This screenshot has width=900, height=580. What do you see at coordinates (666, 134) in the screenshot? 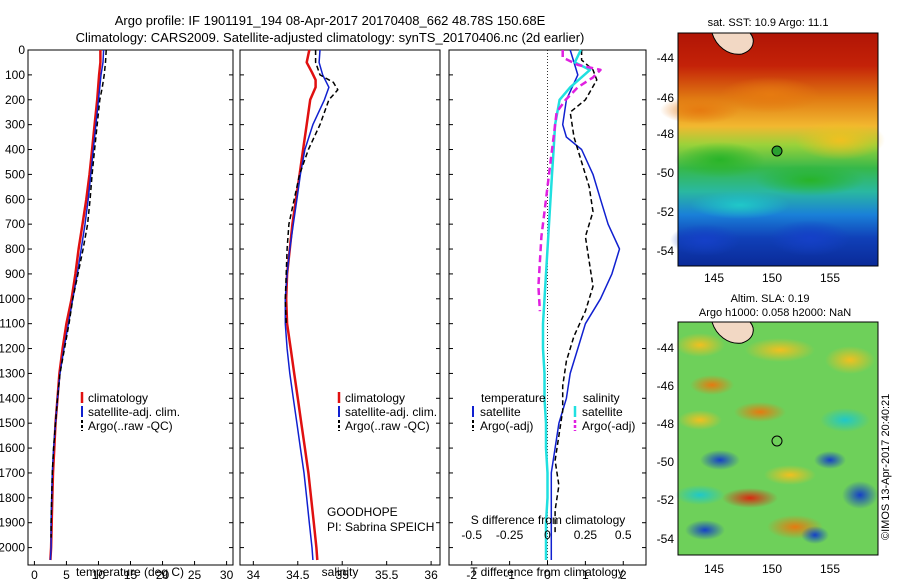
I see `sst-lat-tick: -48` at bounding box center [666, 134].